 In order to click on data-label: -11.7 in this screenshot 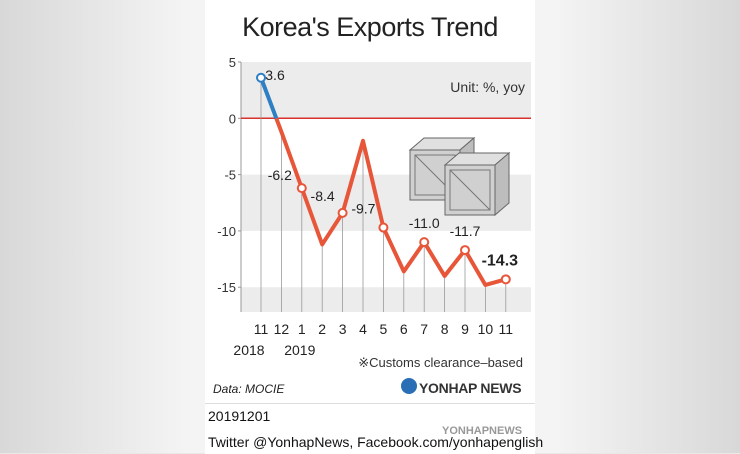, I will do `click(465, 231)`.